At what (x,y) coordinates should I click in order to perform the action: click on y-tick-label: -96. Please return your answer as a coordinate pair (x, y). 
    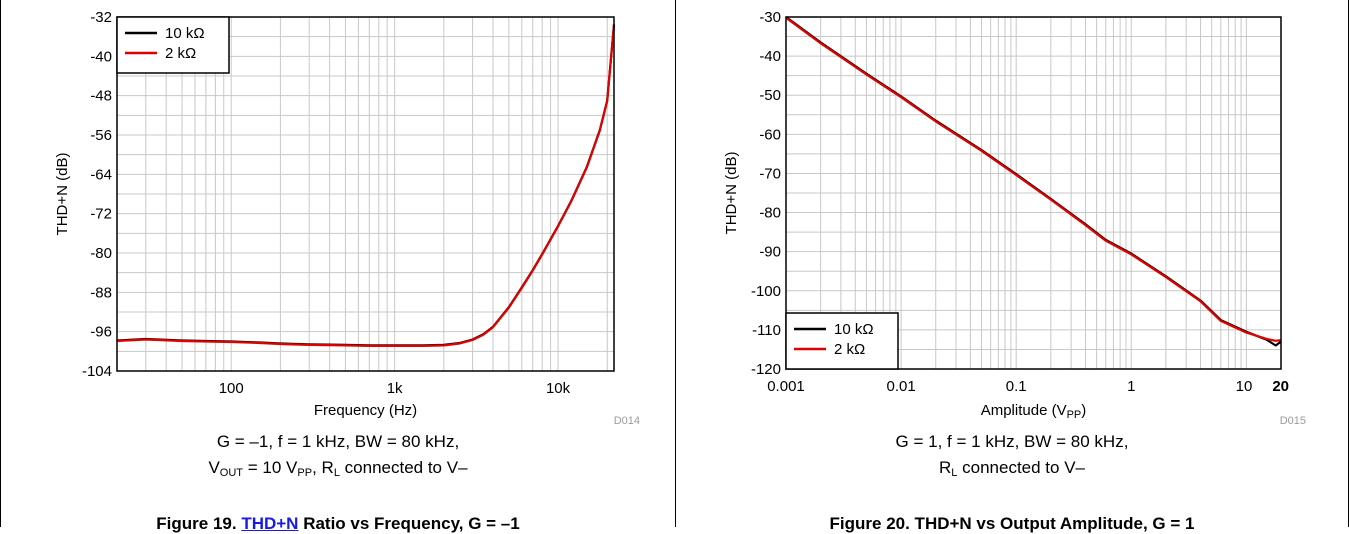
    Looking at the image, I should click on (101, 332).